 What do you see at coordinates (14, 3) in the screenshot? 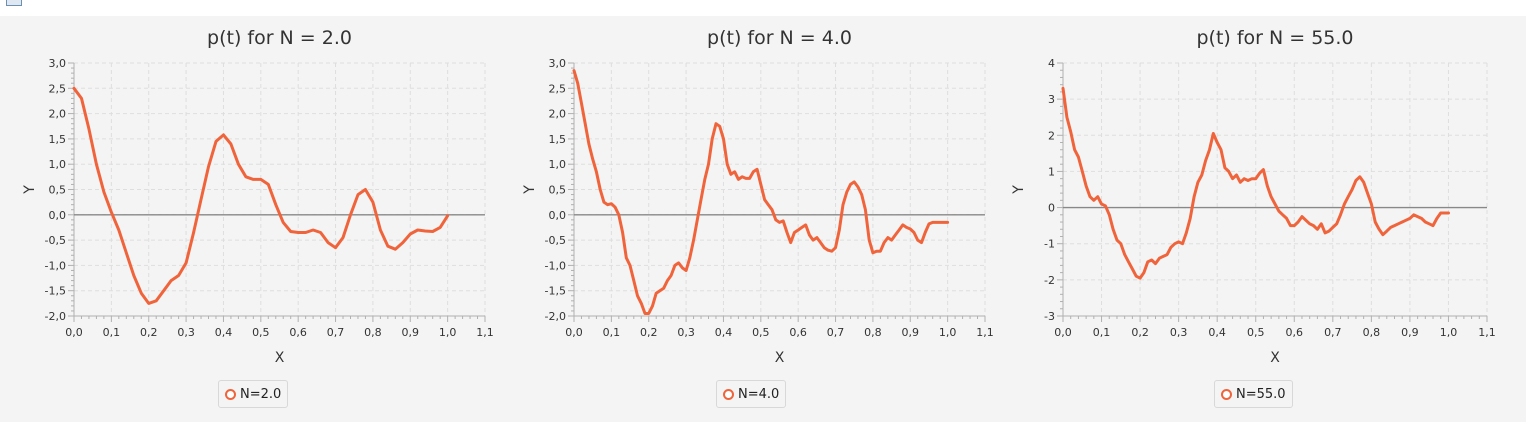
I see `window-app-icon` at bounding box center [14, 3].